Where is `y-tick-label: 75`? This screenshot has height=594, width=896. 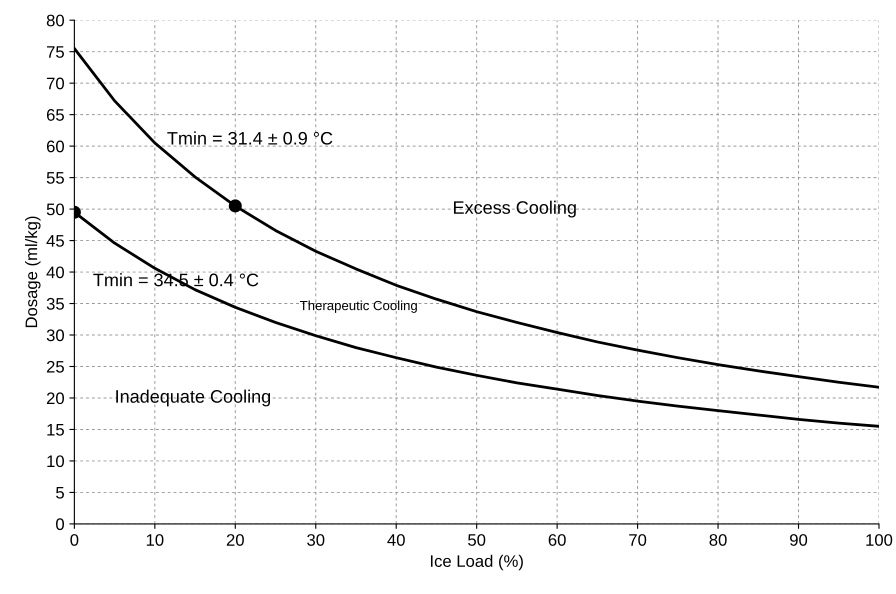
y-tick-label: 75 is located at coordinates (55, 52).